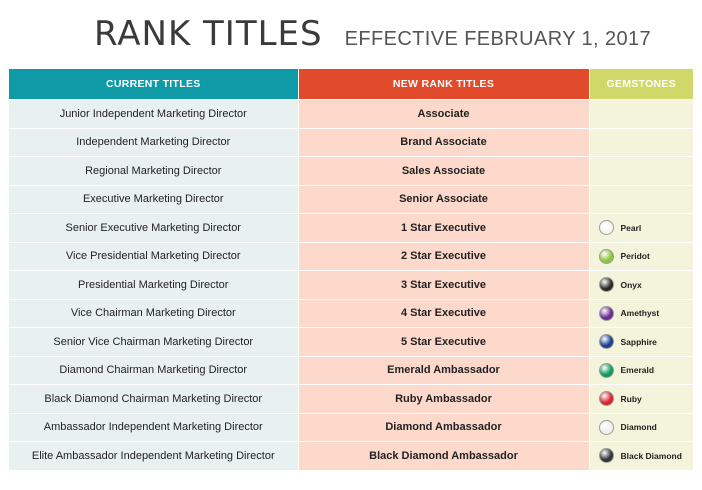 The height and width of the screenshot is (490, 702). I want to click on new-rank-title-cell: Associate, so click(443, 114).